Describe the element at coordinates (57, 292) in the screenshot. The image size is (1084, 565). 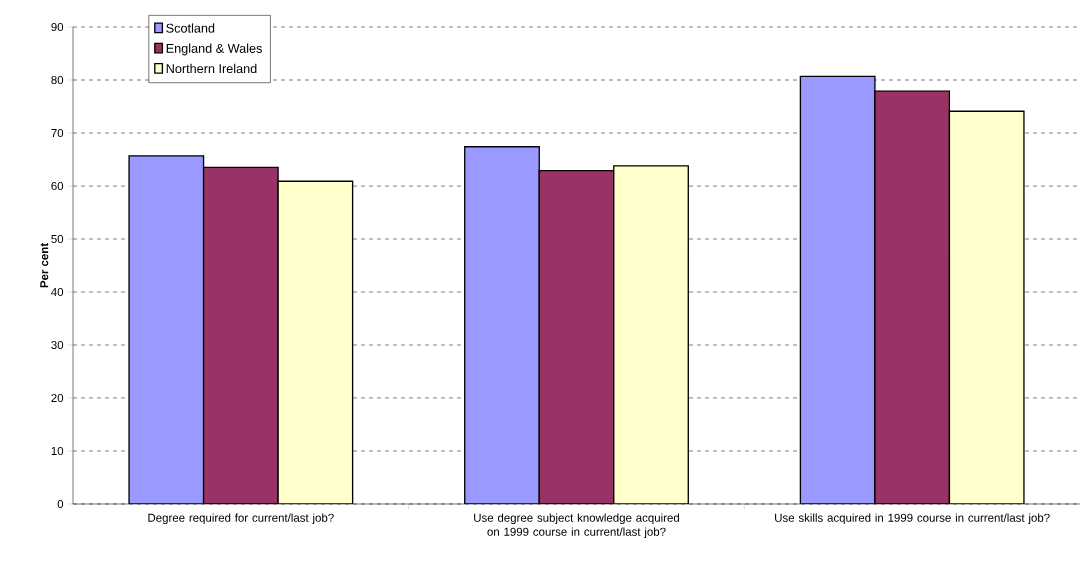
I see `y-tick-label: 40` at that location.